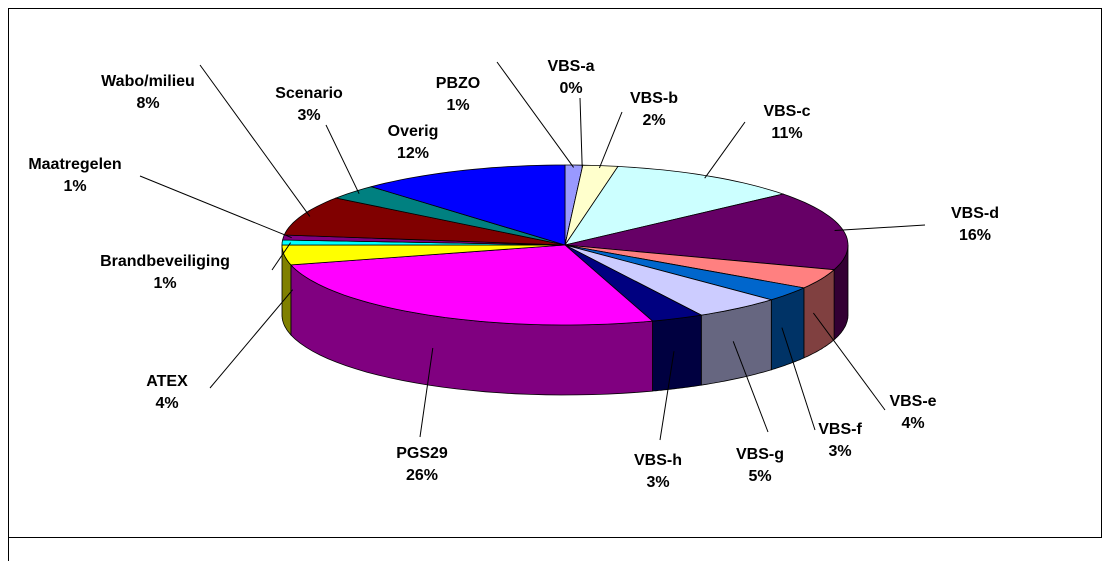 This screenshot has height=561, width=1110. What do you see at coordinates (570, 66) in the screenshot?
I see `slice-label: VBS-a` at bounding box center [570, 66].